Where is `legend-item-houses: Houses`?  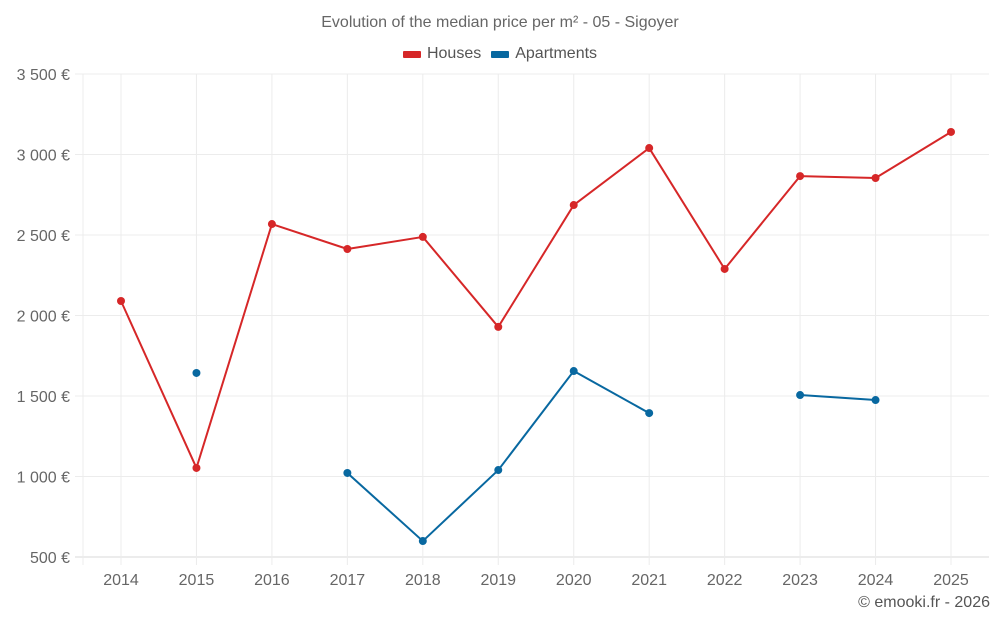
legend-item-houses: Houses is located at coordinates (442, 54).